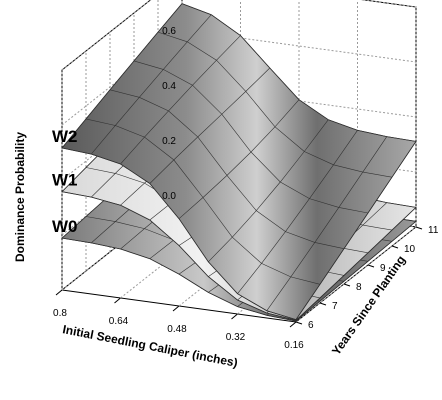 Image resolution: width=442 pixels, height=400 pixels. I want to click on x-tick-label: 0.8, so click(60, 313).